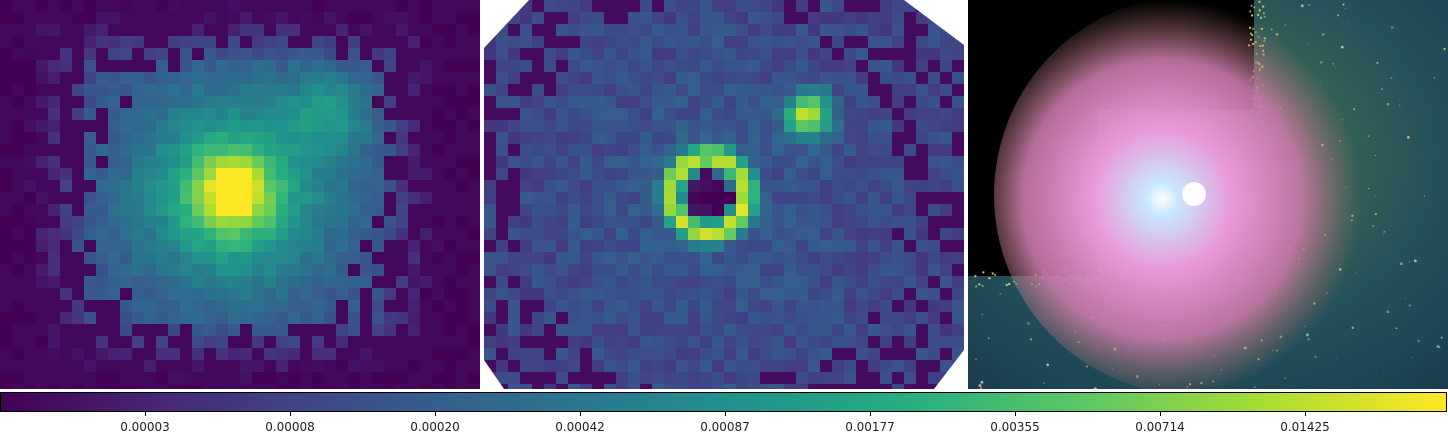 This screenshot has height=437, width=1448. I want to click on colorbar-tick-label: 0.00008, so click(290, 427).